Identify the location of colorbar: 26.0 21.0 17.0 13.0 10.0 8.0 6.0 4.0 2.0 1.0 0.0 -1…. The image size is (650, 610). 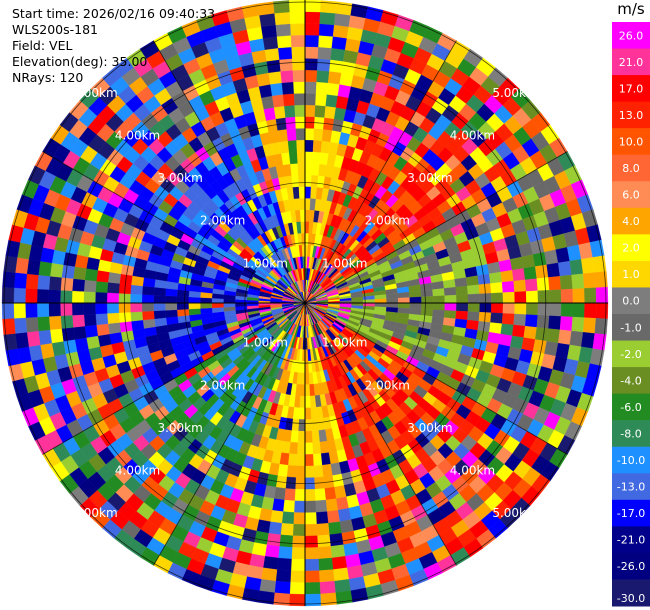
(631, 314).